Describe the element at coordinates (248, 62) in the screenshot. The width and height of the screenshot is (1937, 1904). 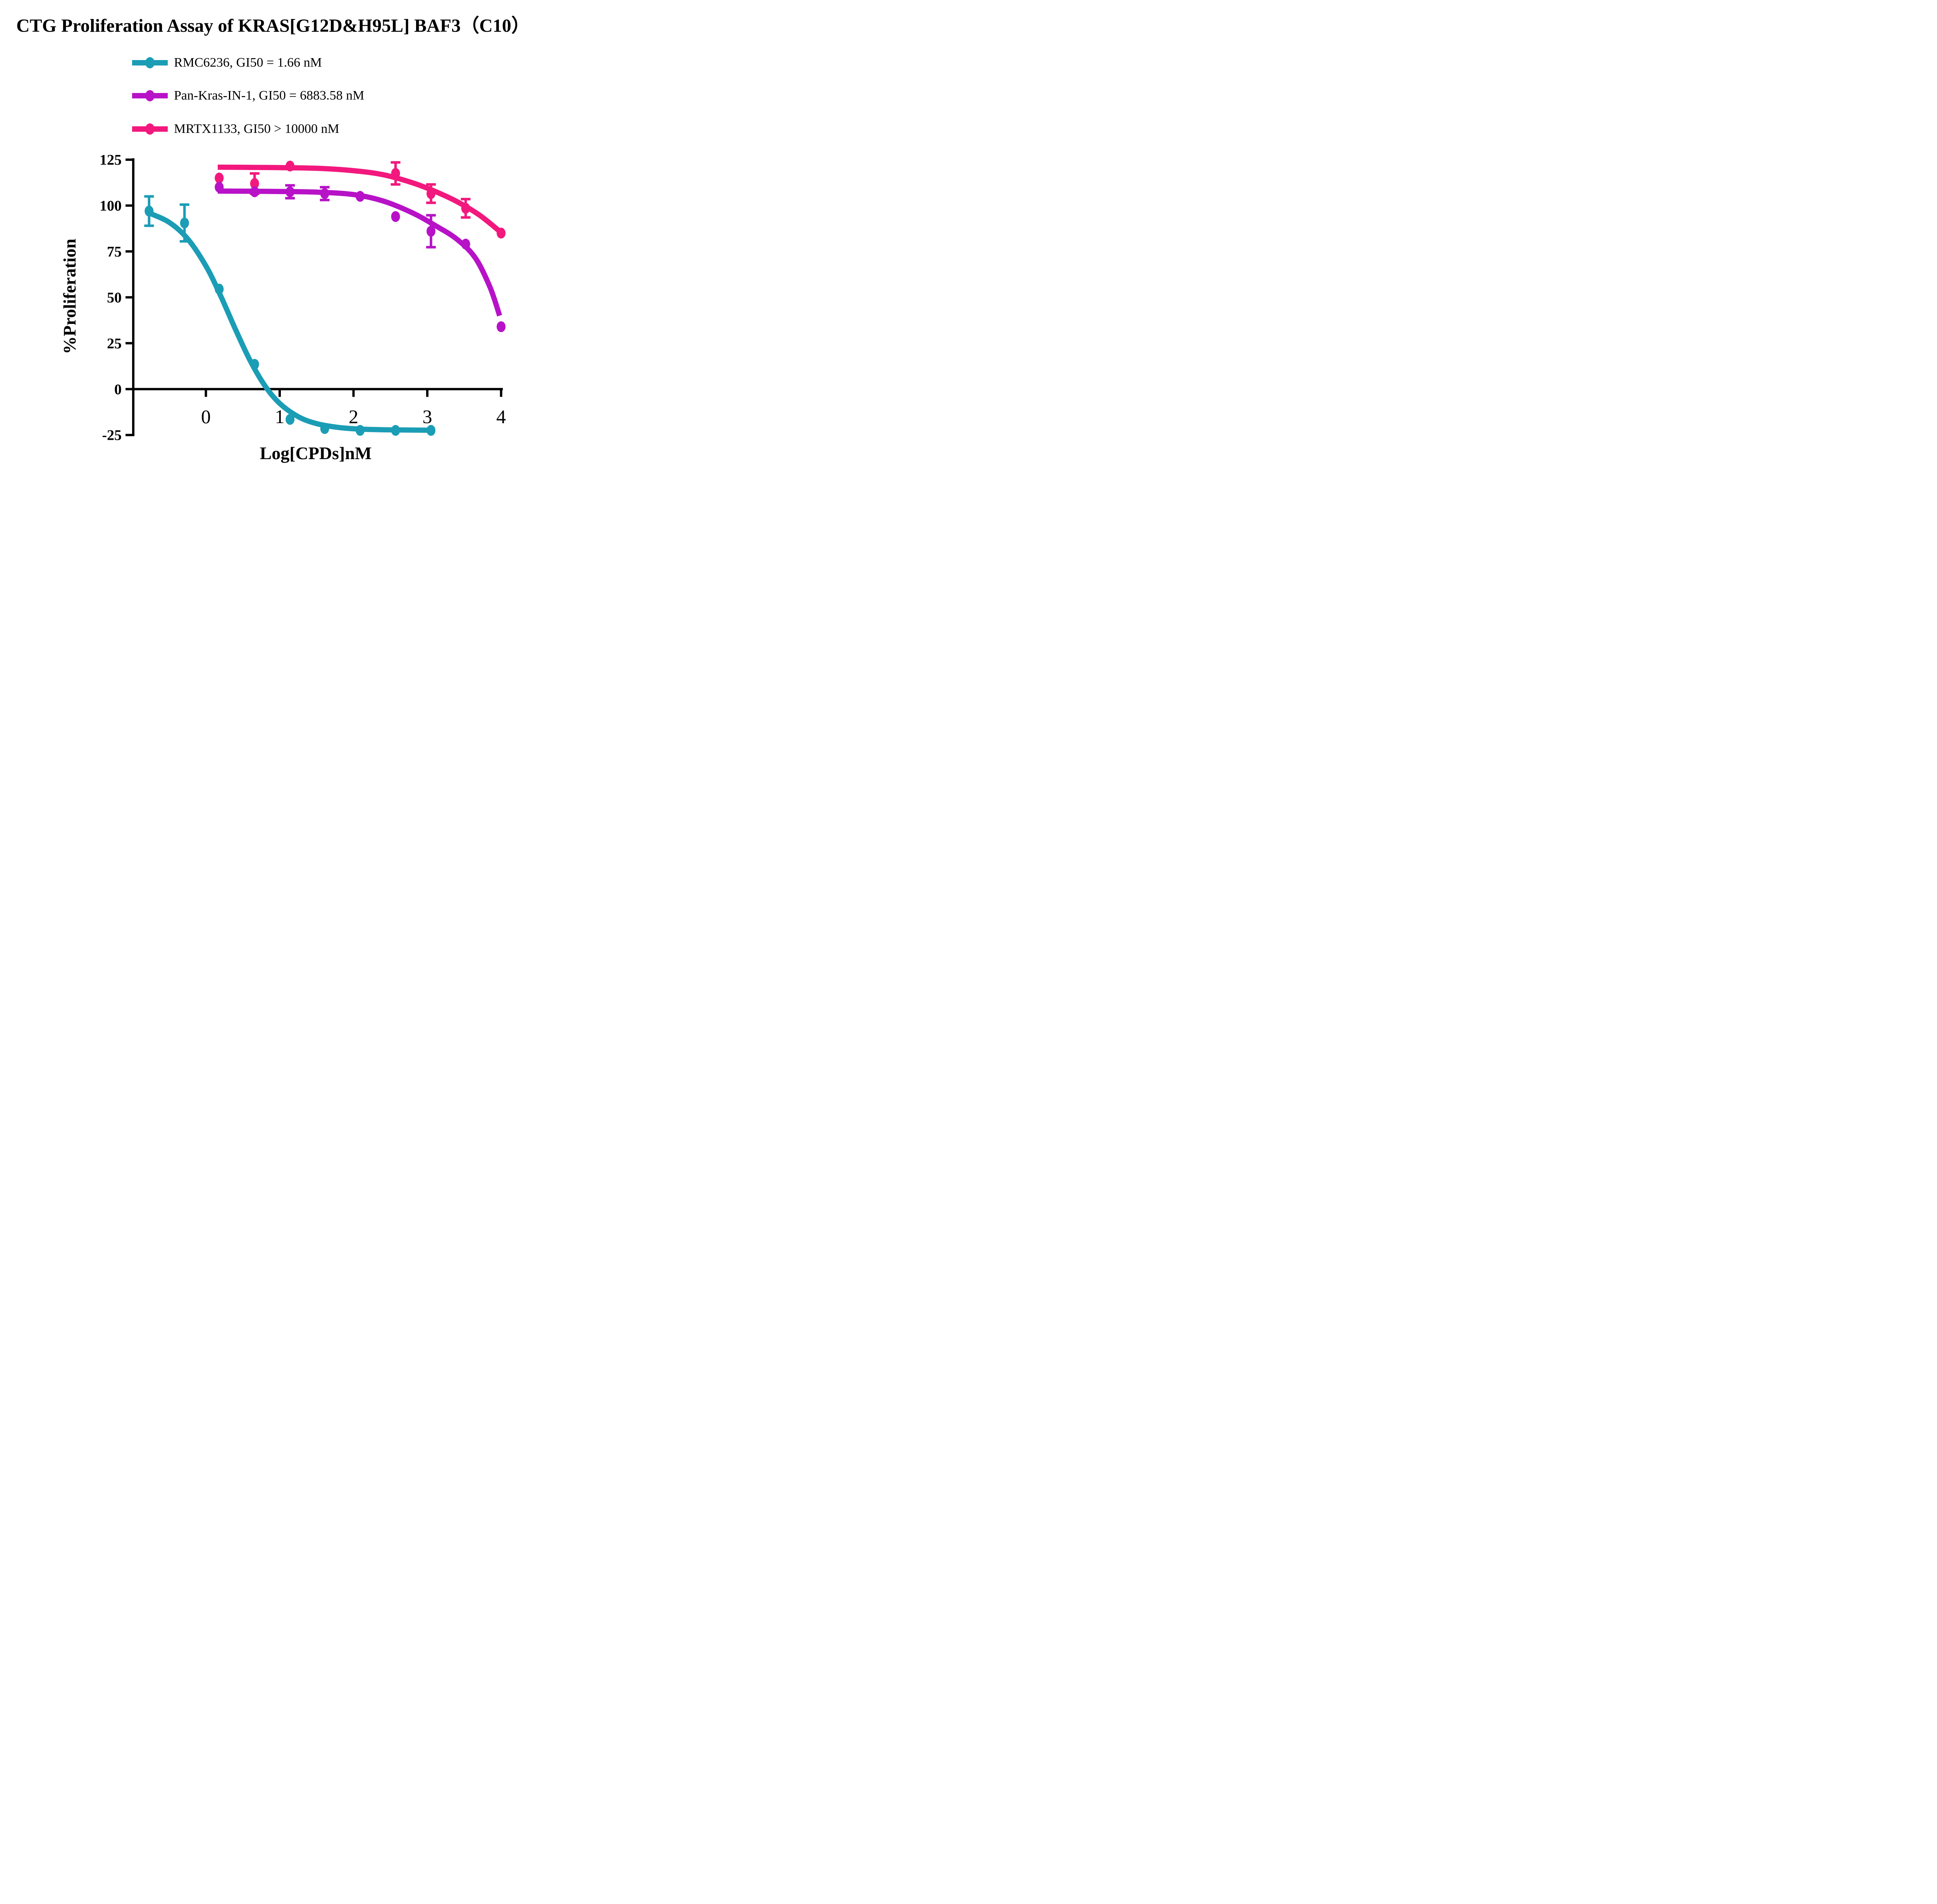
I see `legend-label: RMC6236, GI50 = 1.66 nM` at that location.